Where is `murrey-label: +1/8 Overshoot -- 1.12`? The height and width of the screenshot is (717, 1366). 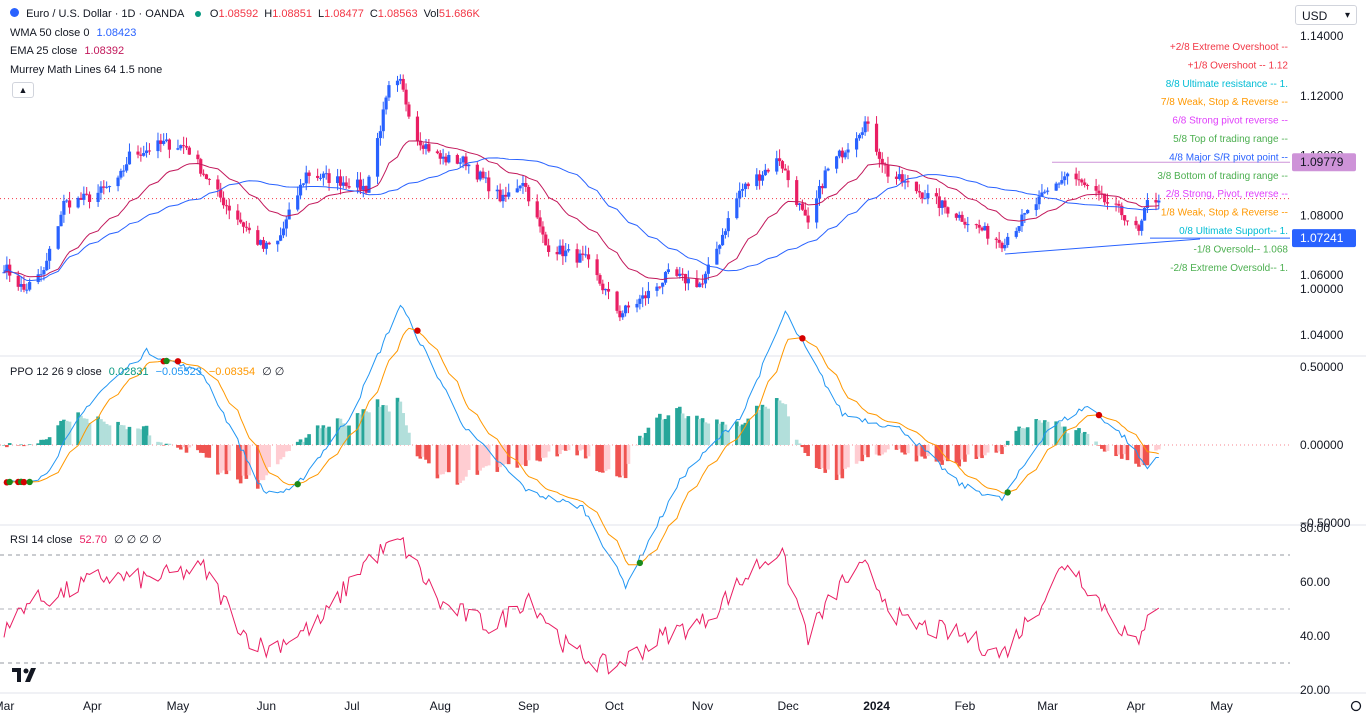
murrey-label: +1/8 Overshoot -- 1.12 is located at coordinates (1238, 65).